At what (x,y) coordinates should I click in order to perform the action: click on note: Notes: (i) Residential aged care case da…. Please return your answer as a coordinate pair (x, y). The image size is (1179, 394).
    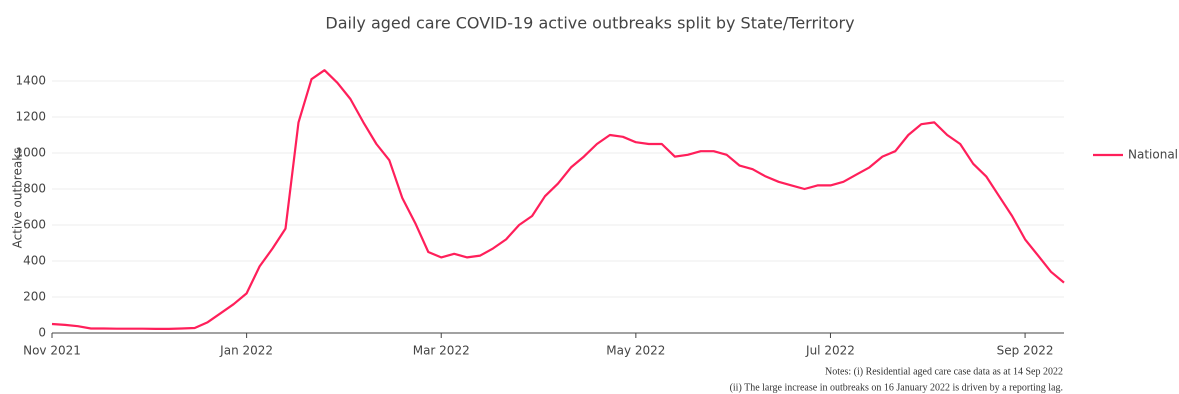
    Looking at the image, I should click on (944, 371).